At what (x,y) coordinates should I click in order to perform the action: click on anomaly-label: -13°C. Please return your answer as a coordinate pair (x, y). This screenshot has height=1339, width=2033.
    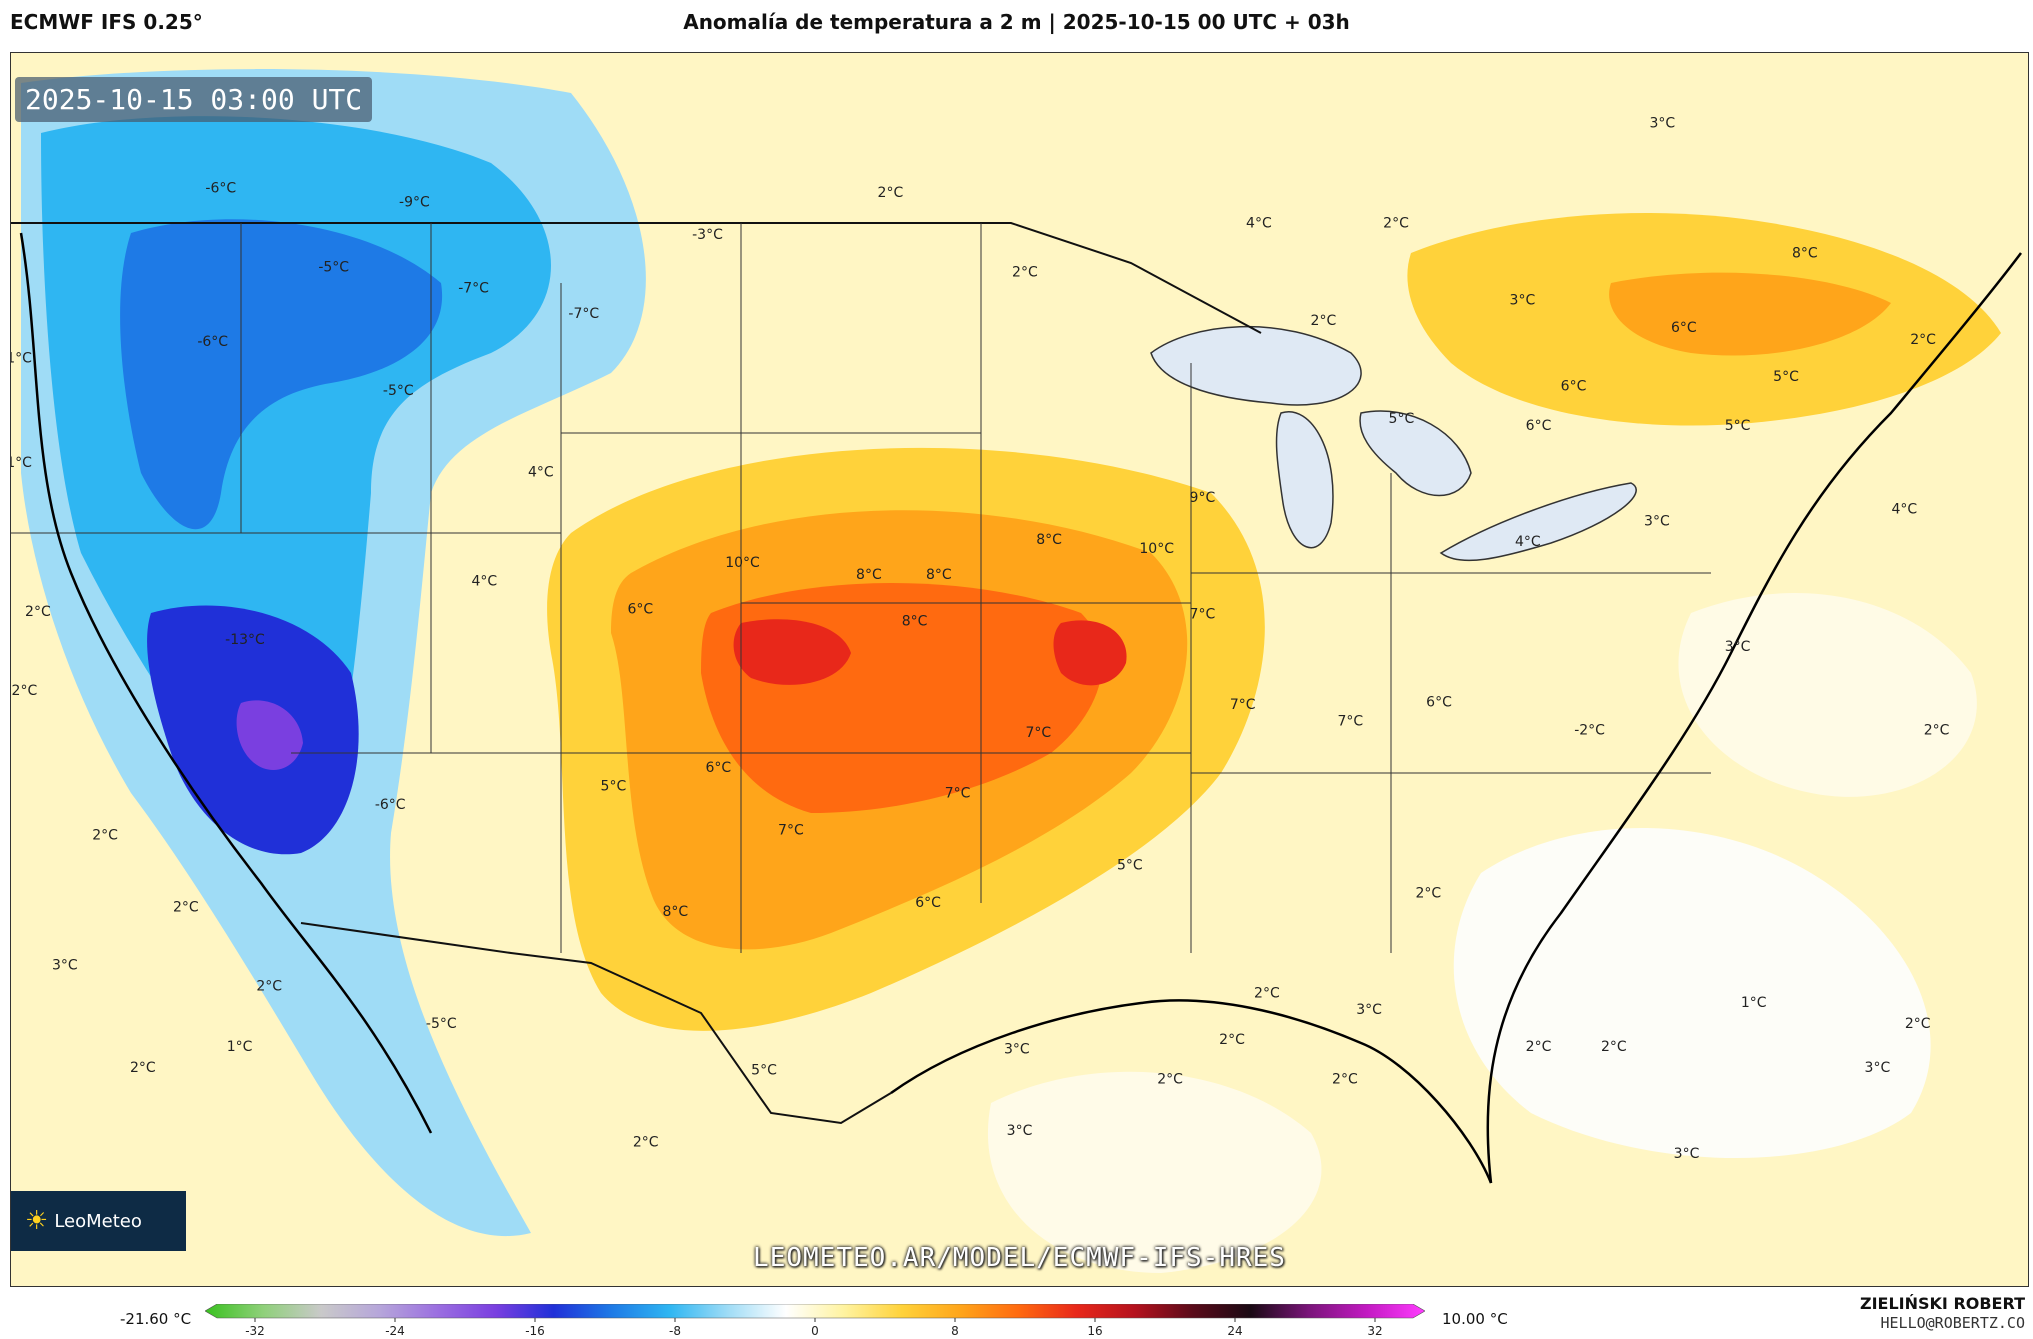
    Looking at the image, I should click on (245, 640).